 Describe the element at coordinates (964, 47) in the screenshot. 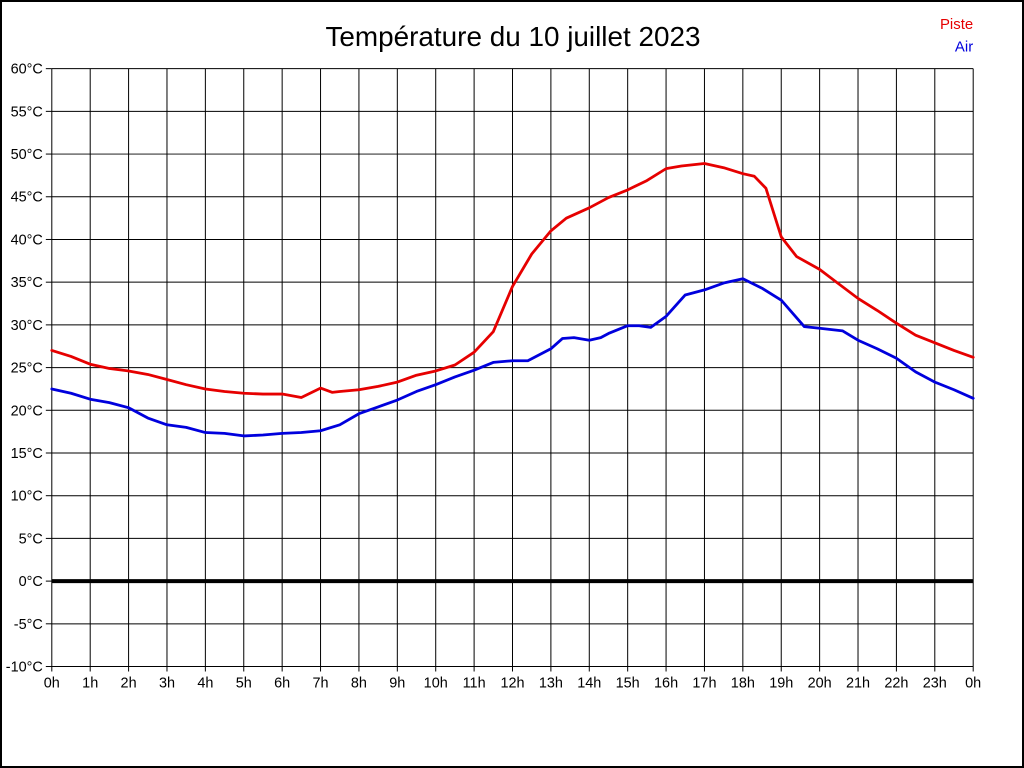

I see `legend-label-air: Air` at that location.